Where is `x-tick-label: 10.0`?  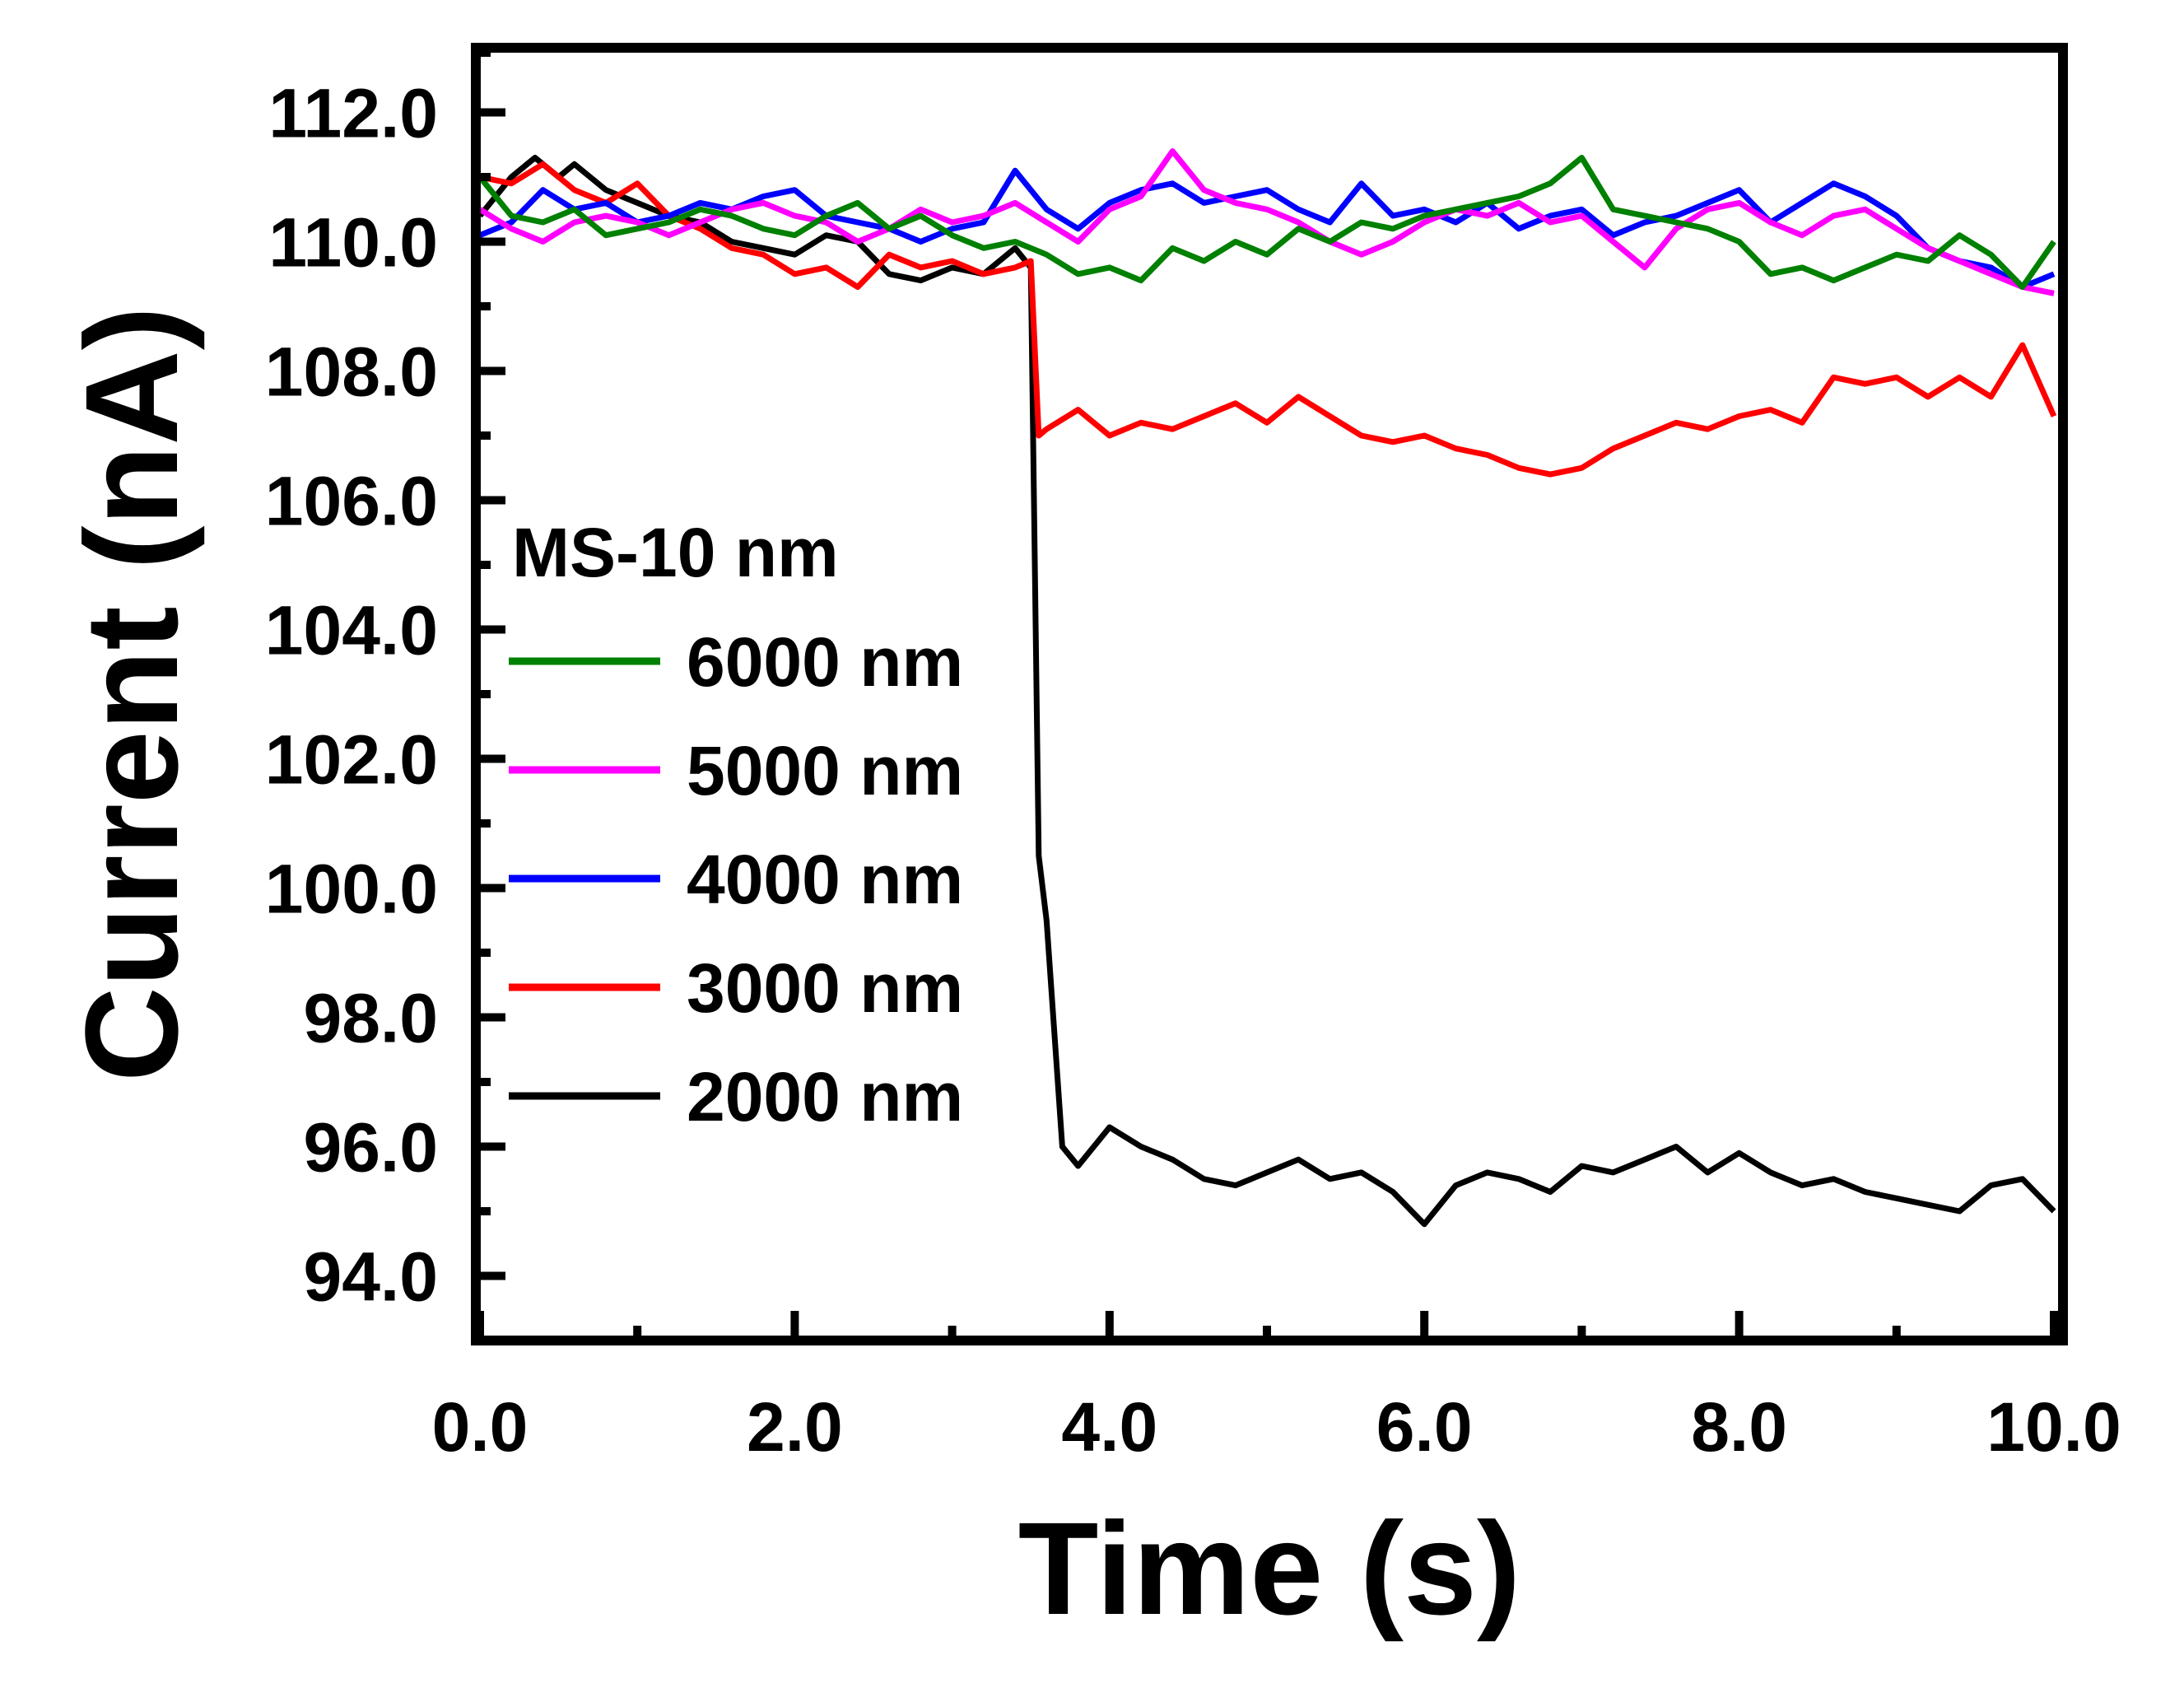
x-tick-label: 10.0 is located at coordinates (2053, 1427).